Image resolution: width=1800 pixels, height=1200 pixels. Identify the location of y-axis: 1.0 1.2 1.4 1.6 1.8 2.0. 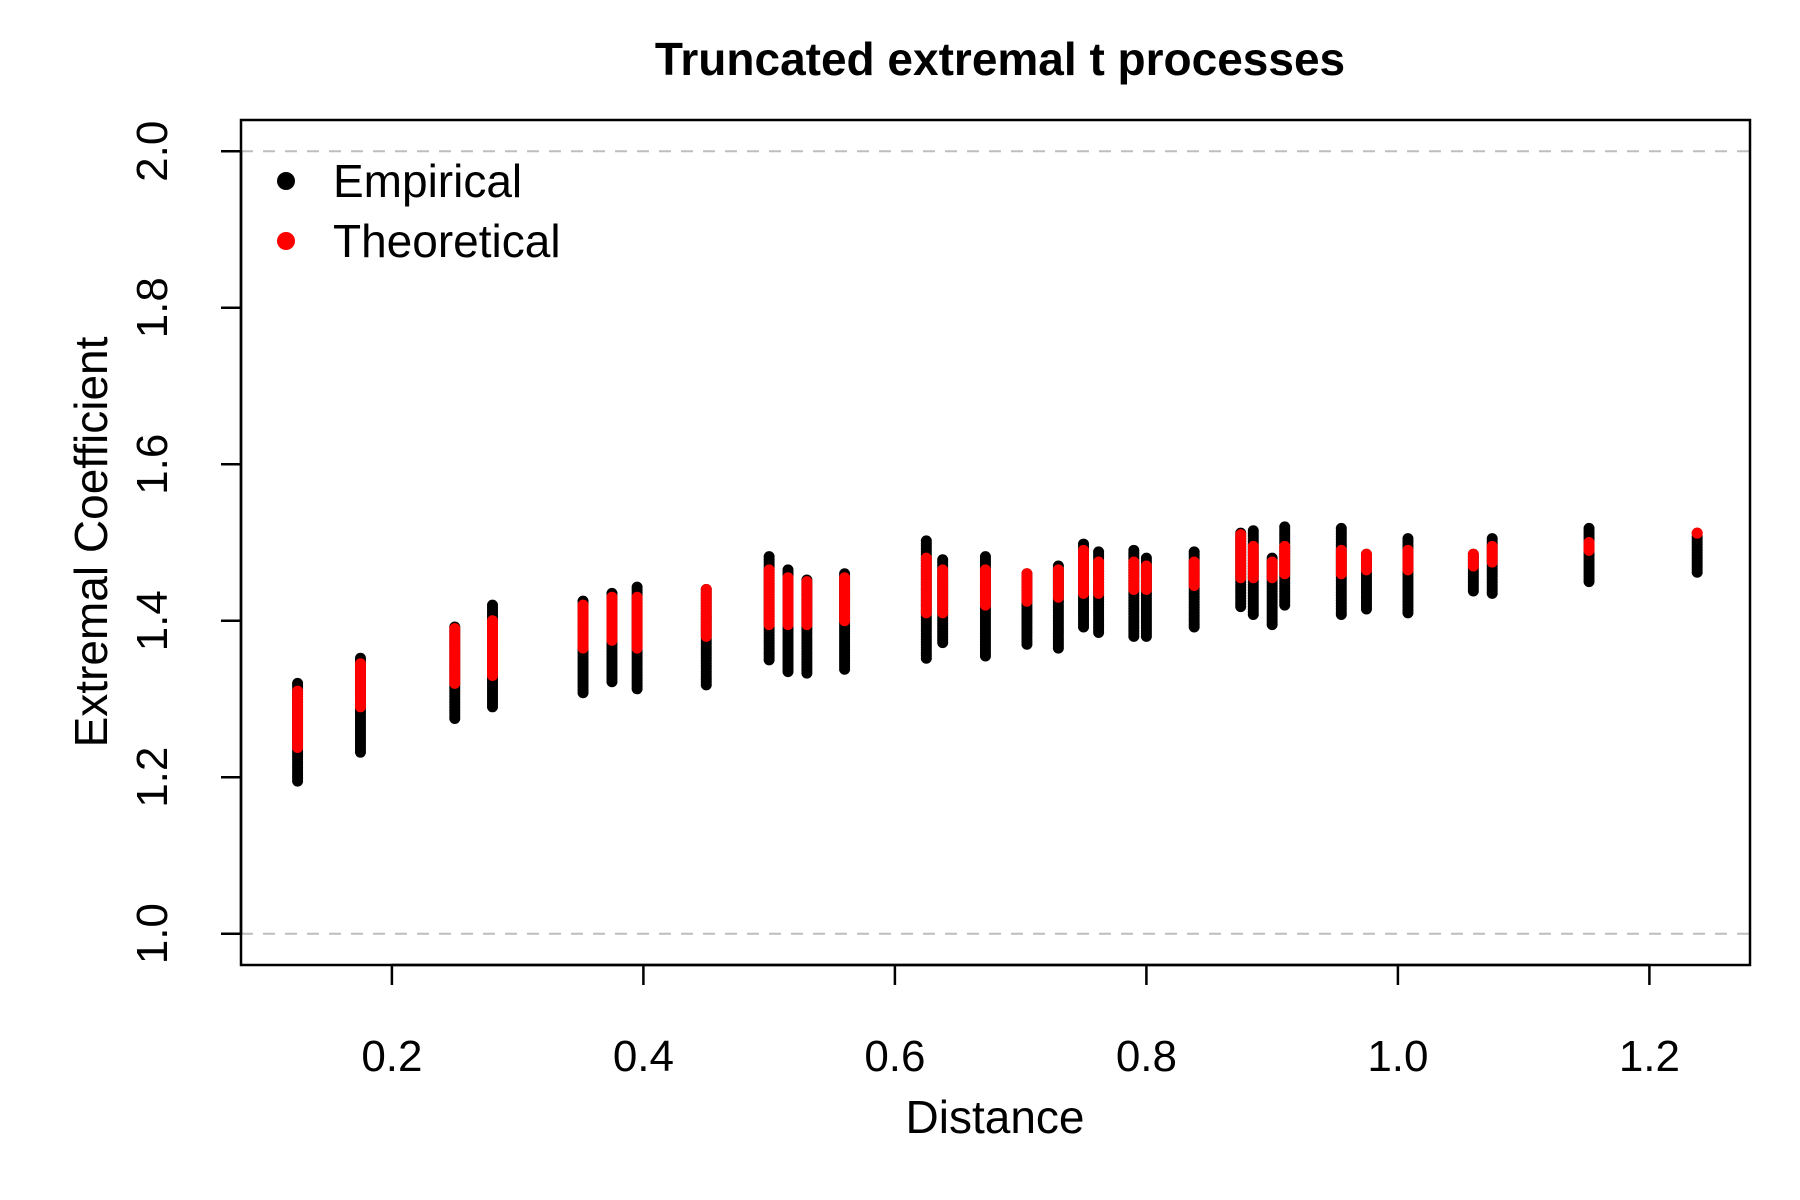
(185, 542).